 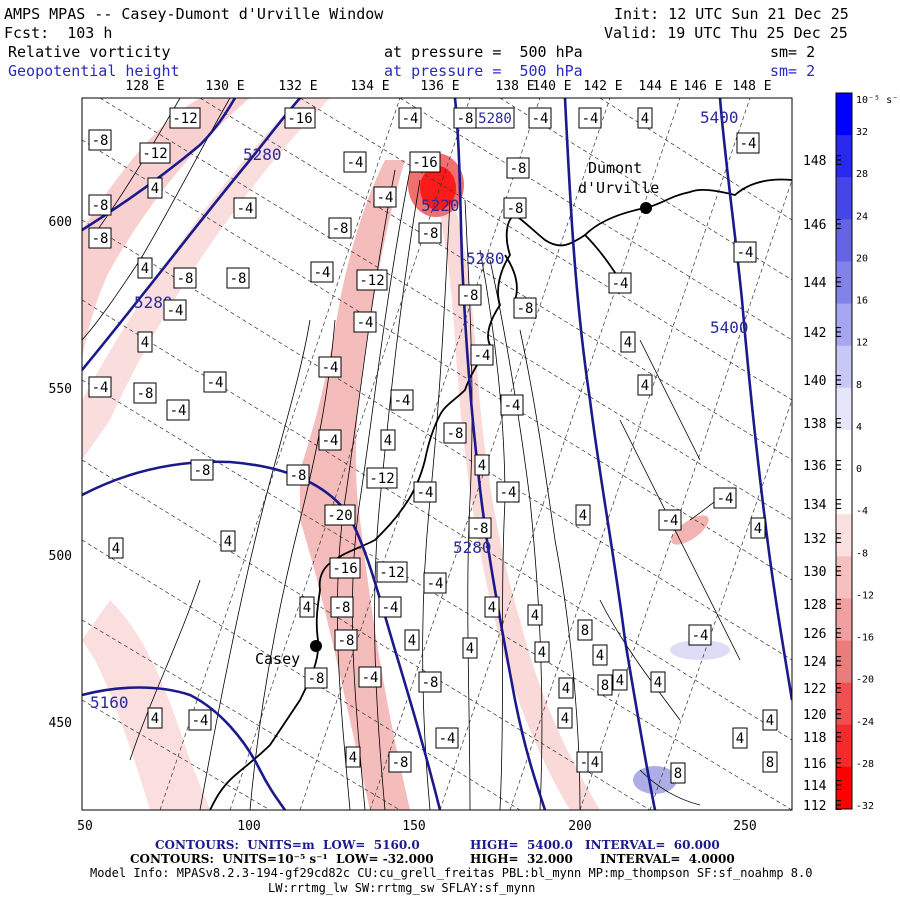 What do you see at coordinates (579, 826) in the screenshot?
I see `x-tick-label: 200` at bounding box center [579, 826].